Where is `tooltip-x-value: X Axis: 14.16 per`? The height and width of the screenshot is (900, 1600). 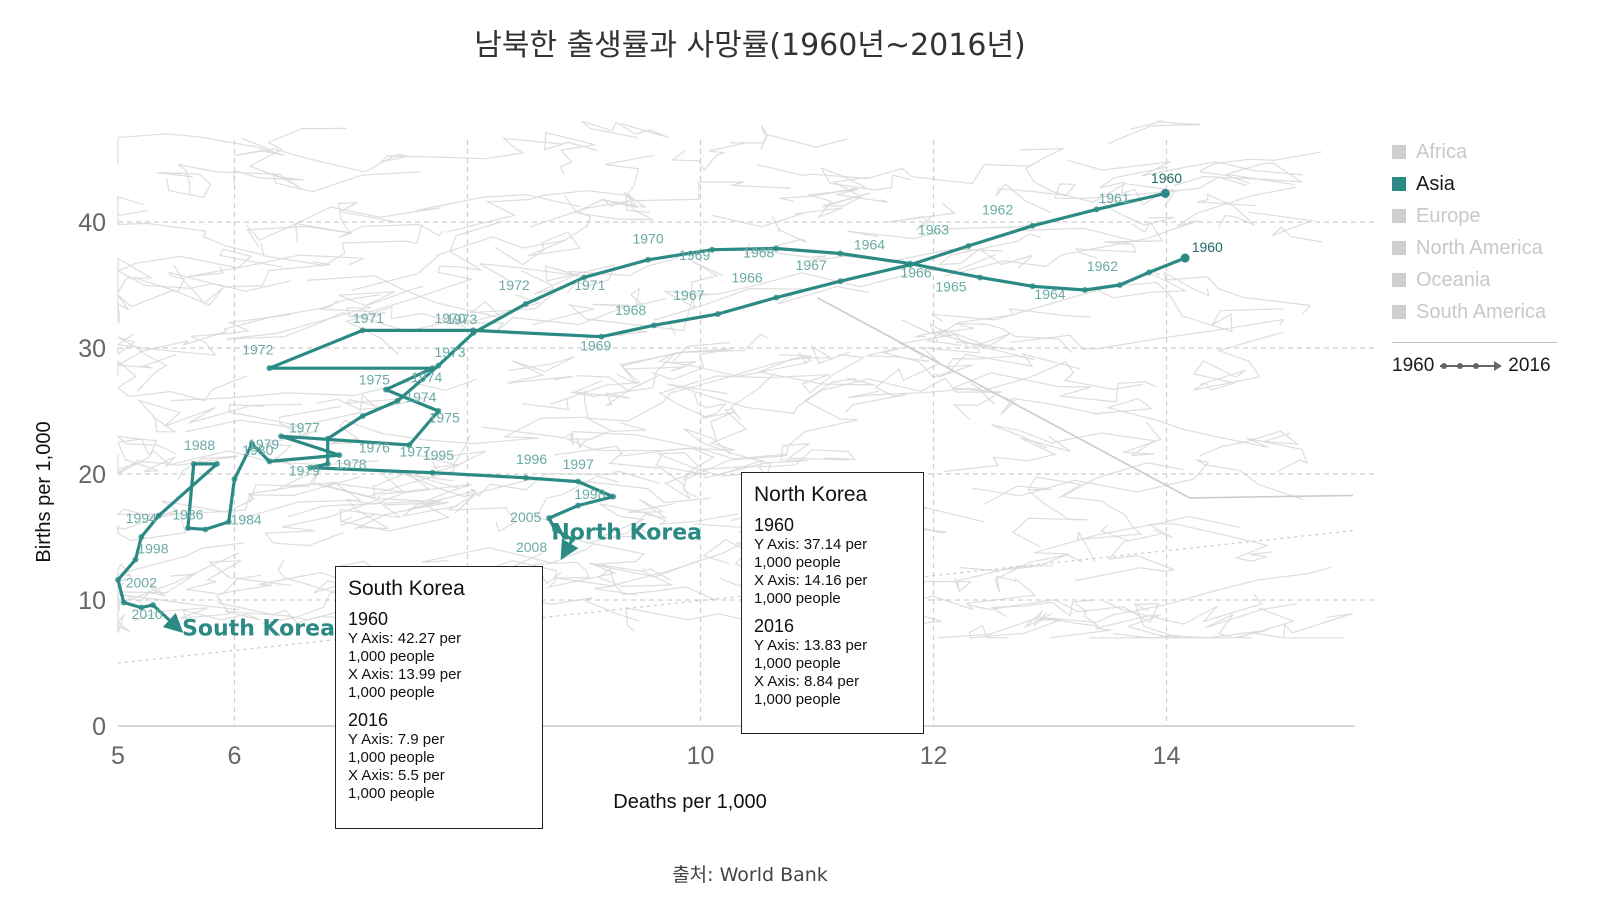 tooltip-x-value: X Axis: 14.16 per is located at coordinates (811, 580).